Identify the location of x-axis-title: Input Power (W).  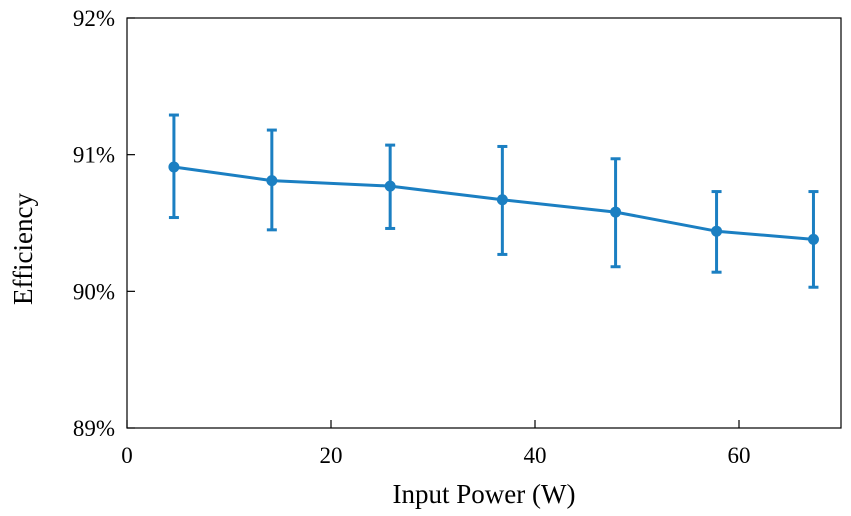
(484, 494).